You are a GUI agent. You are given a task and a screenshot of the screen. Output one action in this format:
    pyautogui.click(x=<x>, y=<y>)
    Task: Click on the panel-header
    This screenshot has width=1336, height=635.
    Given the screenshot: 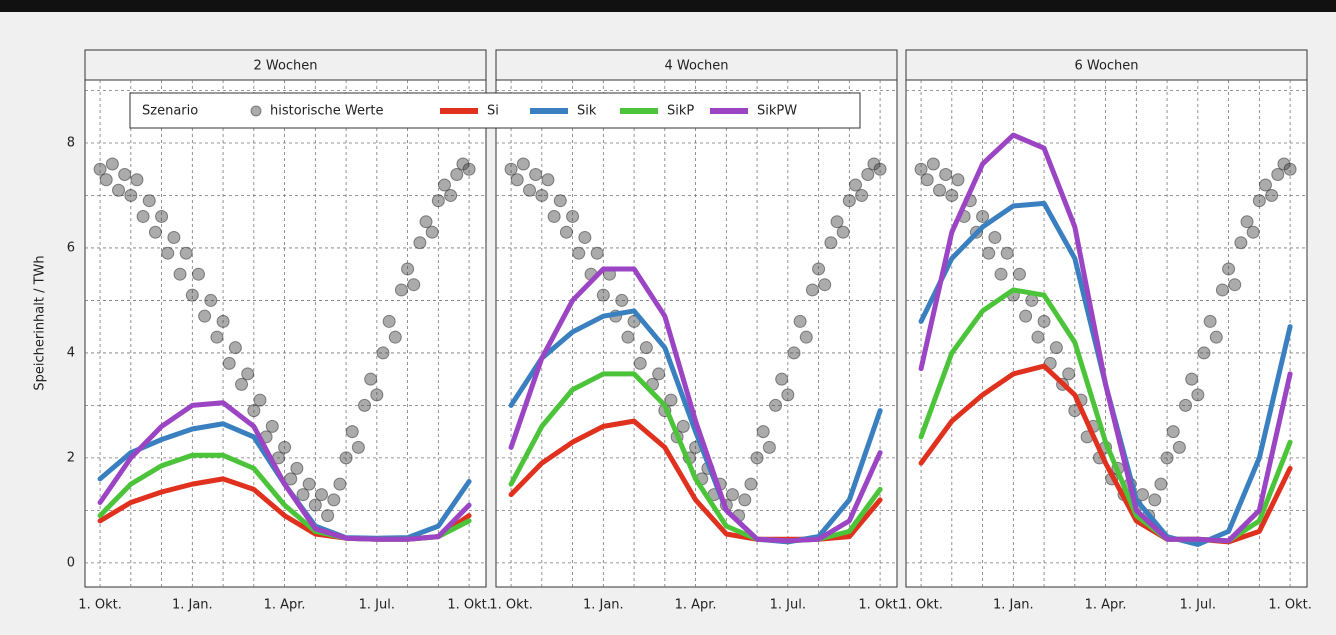 What is the action you would take?
    pyautogui.click(x=285, y=65)
    